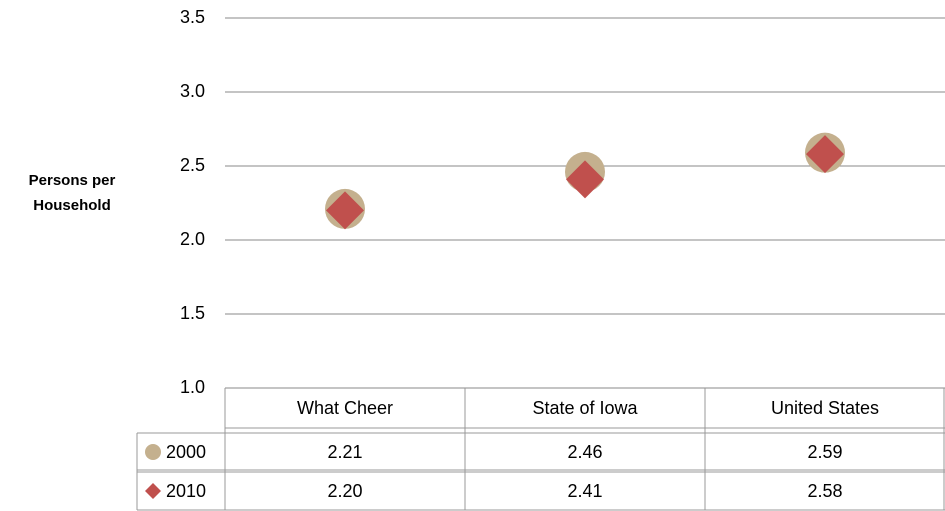 The image size is (945, 511). What do you see at coordinates (824, 491) in the screenshot?
I see `table-value: 2.58` at bounding box center [824, 491].